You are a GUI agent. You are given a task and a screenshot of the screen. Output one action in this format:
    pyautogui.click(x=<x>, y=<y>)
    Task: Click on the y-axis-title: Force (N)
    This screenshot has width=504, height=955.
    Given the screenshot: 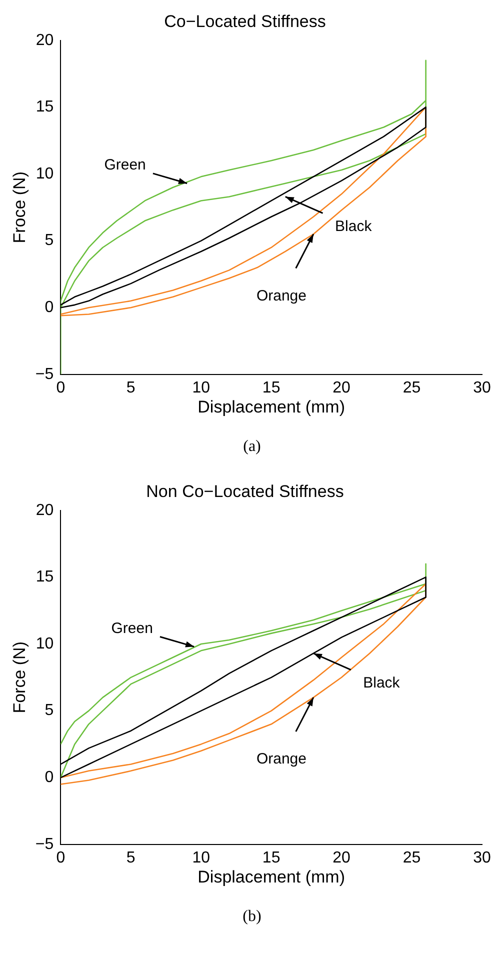 What is the action you would take?
    pyautogui.click(x=19, y=678)
    